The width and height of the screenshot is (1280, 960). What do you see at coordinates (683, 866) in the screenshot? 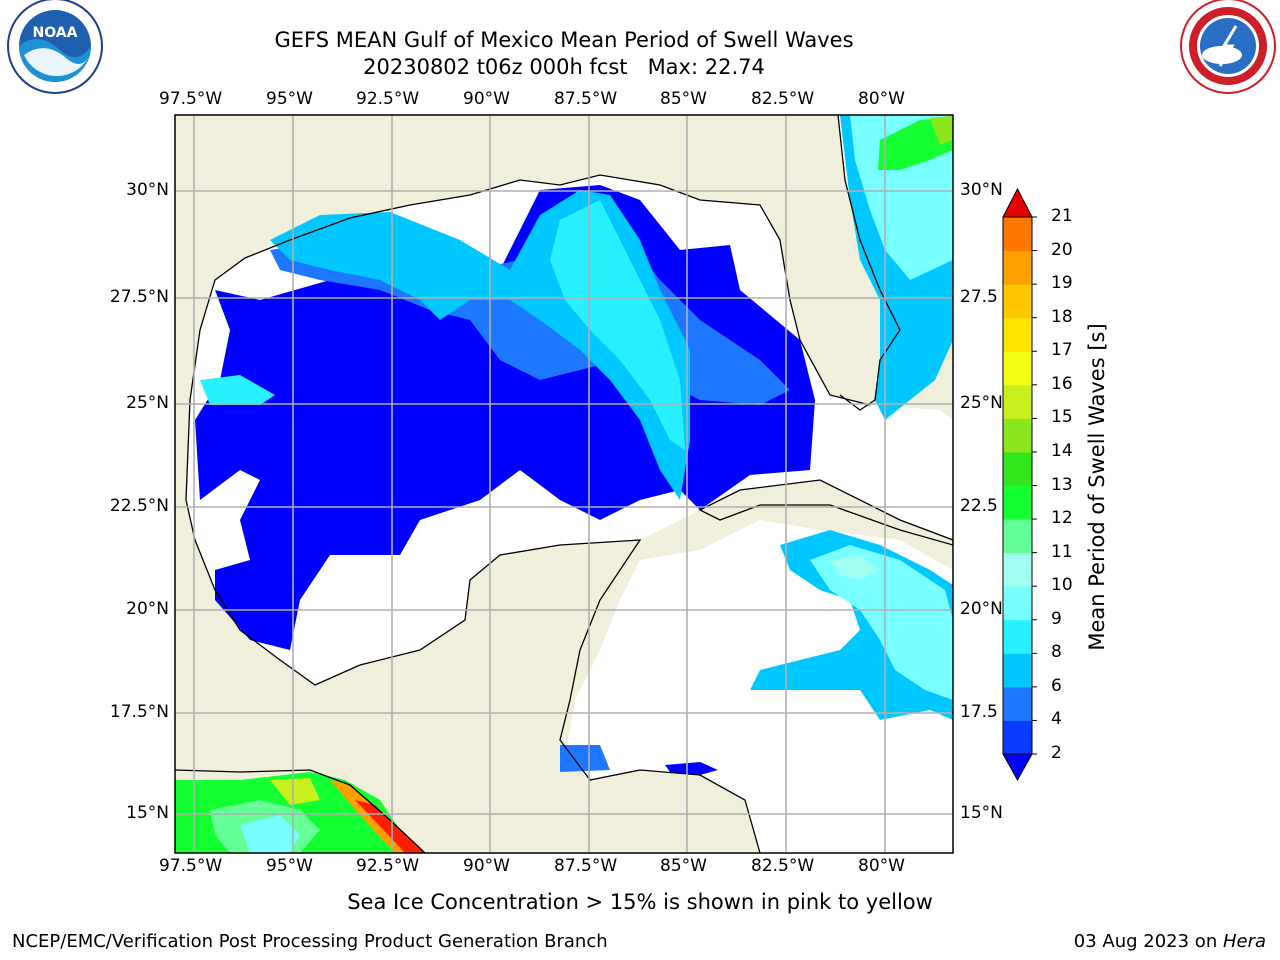
I see `lon-label-bottom-5: 85°W` at bounding box center [683, 866].